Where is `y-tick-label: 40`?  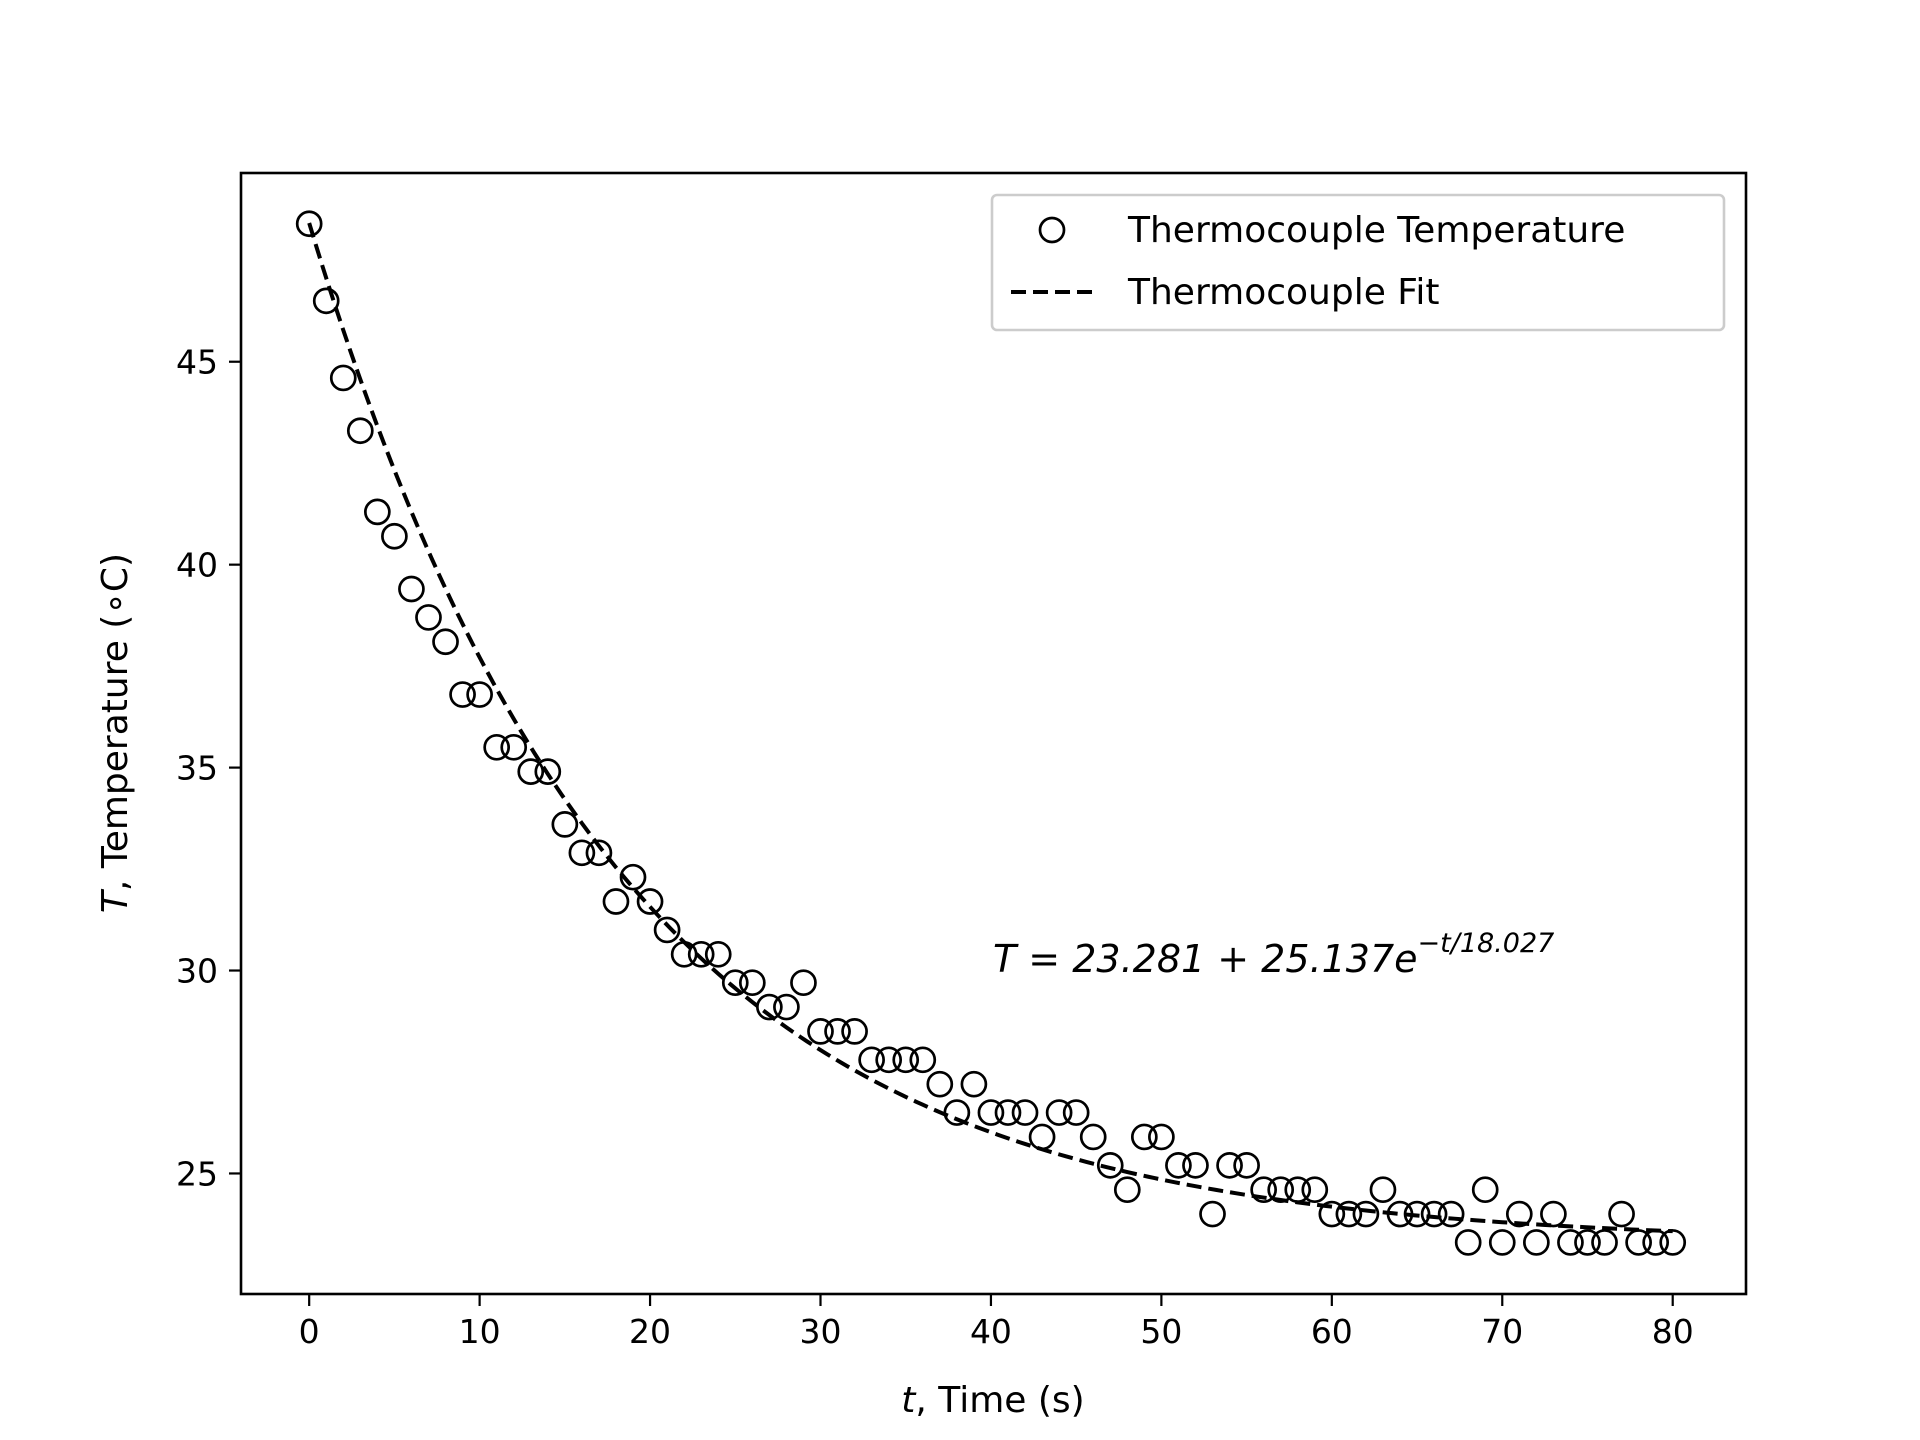
y-tick-label: 40 is located at coordinates (197, 565).